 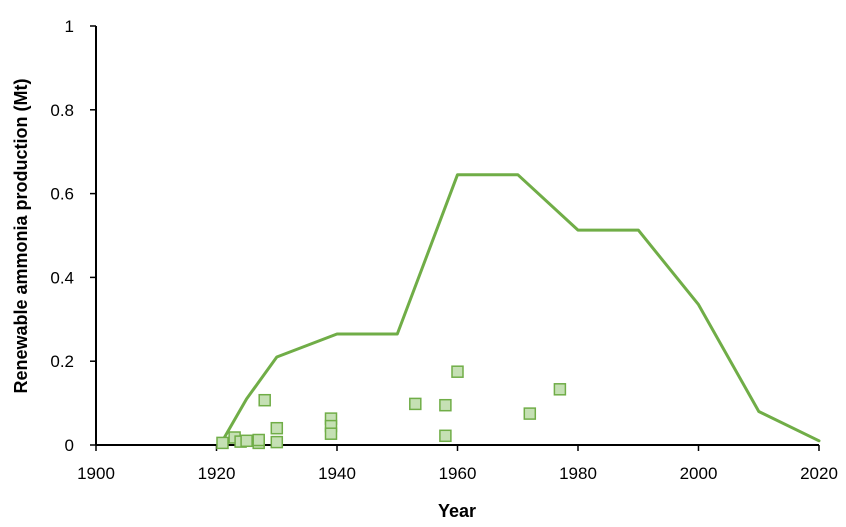 I want to click on x-tick-label: 1940, so click(x=337, y=473).